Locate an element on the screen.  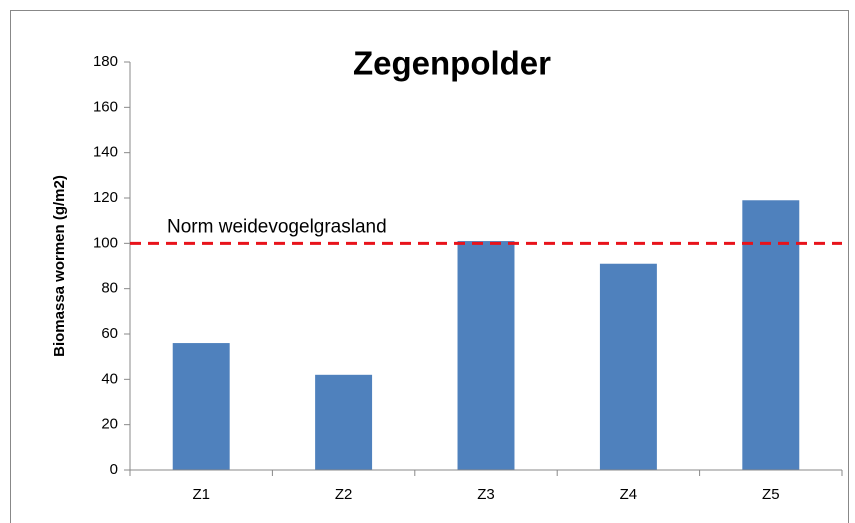
y-tick-label: 100 is located at coordinates (105, 242).